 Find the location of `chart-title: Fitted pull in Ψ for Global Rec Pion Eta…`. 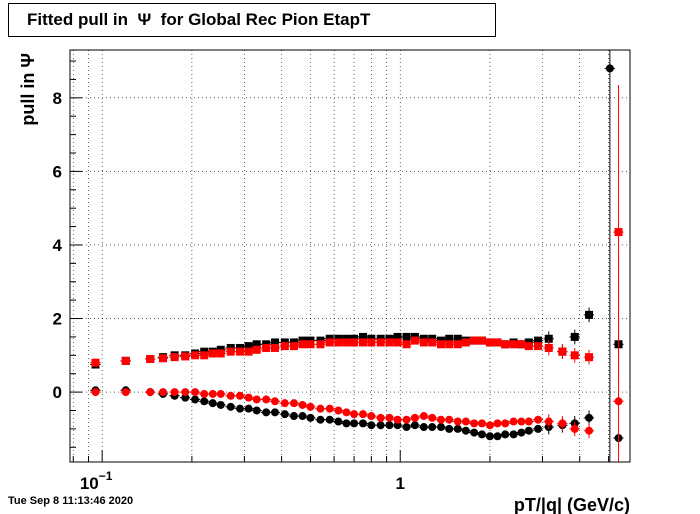

chart-title: Fitted pull in Ψ for Global Rec Pion Eta… is located at coordinates (199, 19).